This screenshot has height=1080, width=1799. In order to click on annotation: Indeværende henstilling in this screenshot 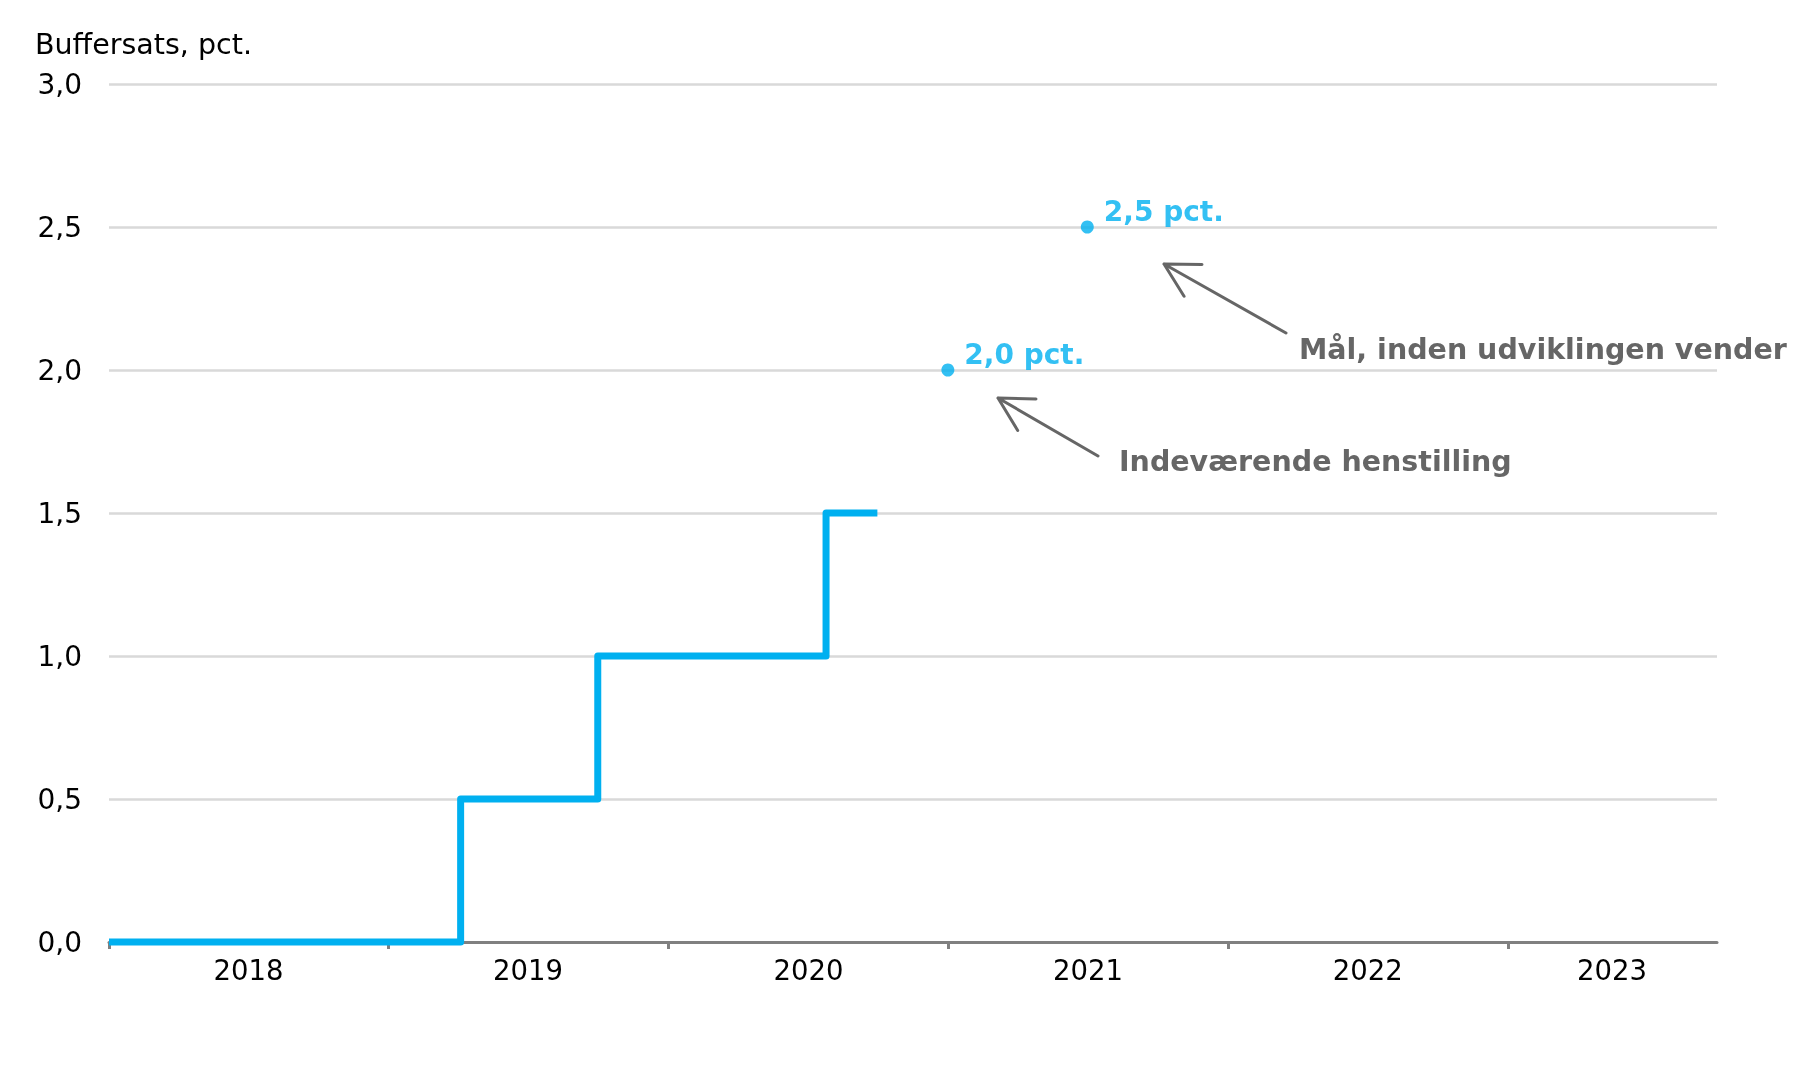, I will do `click(1315, 461)`.